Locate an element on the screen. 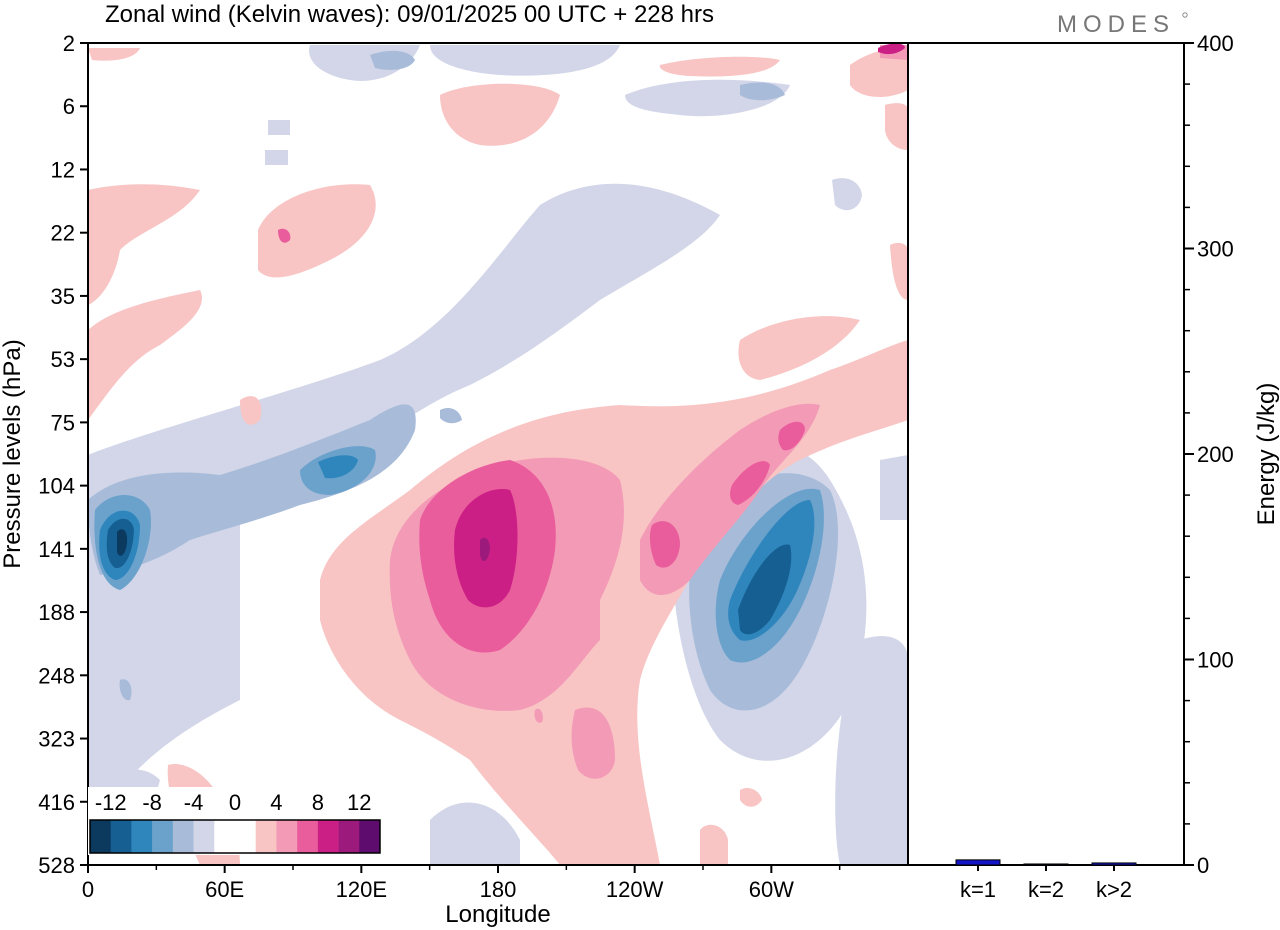 Image resolution: width=1280 pixels, height=930 pixels. energy-bars: k=1 k=2 k>2 is located at coordinates (1046, 880).